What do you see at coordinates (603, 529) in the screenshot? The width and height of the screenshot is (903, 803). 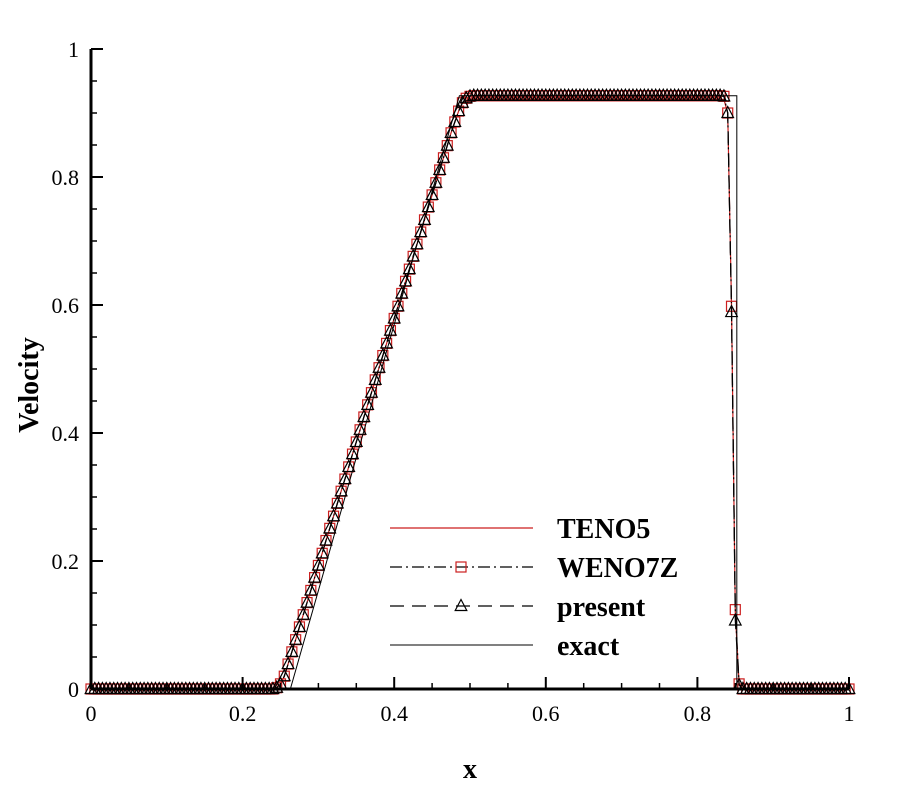 I see `legend-label: TENO5` at bounding box center [603, 529].